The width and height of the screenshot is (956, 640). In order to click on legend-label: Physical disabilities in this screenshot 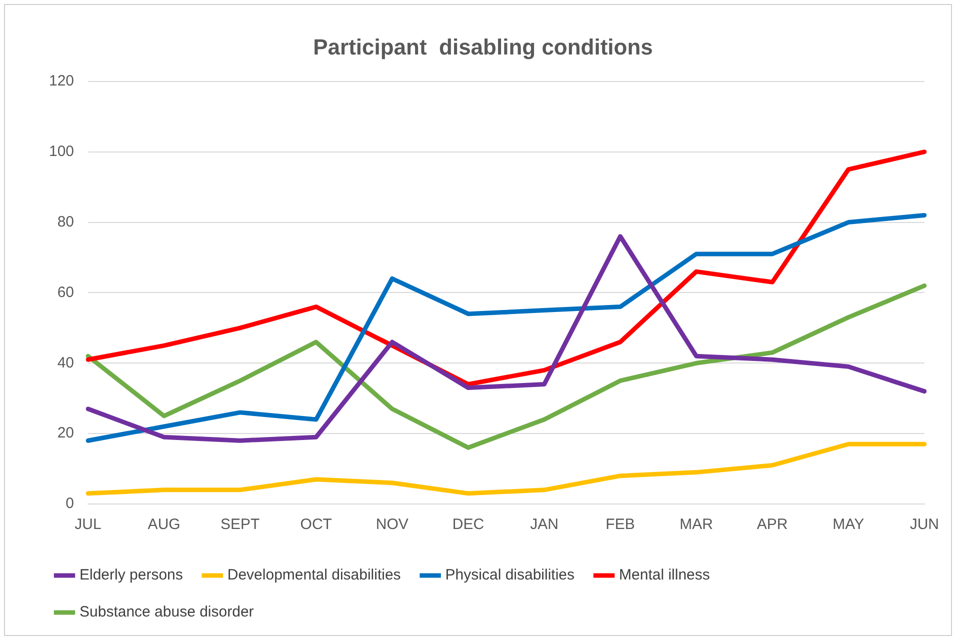, I will do `click(510, 575)`.